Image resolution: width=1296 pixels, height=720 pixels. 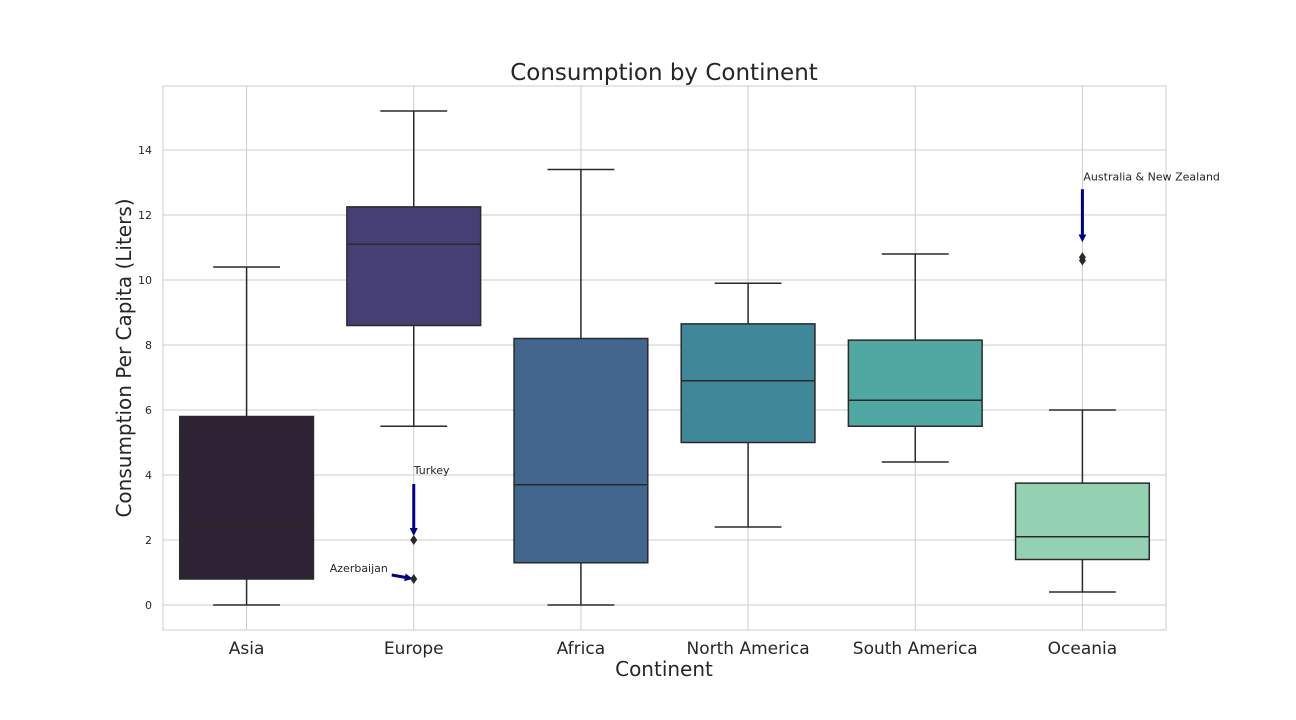 I want to click on y-tick-label: 2, so click(x=148, y=540).